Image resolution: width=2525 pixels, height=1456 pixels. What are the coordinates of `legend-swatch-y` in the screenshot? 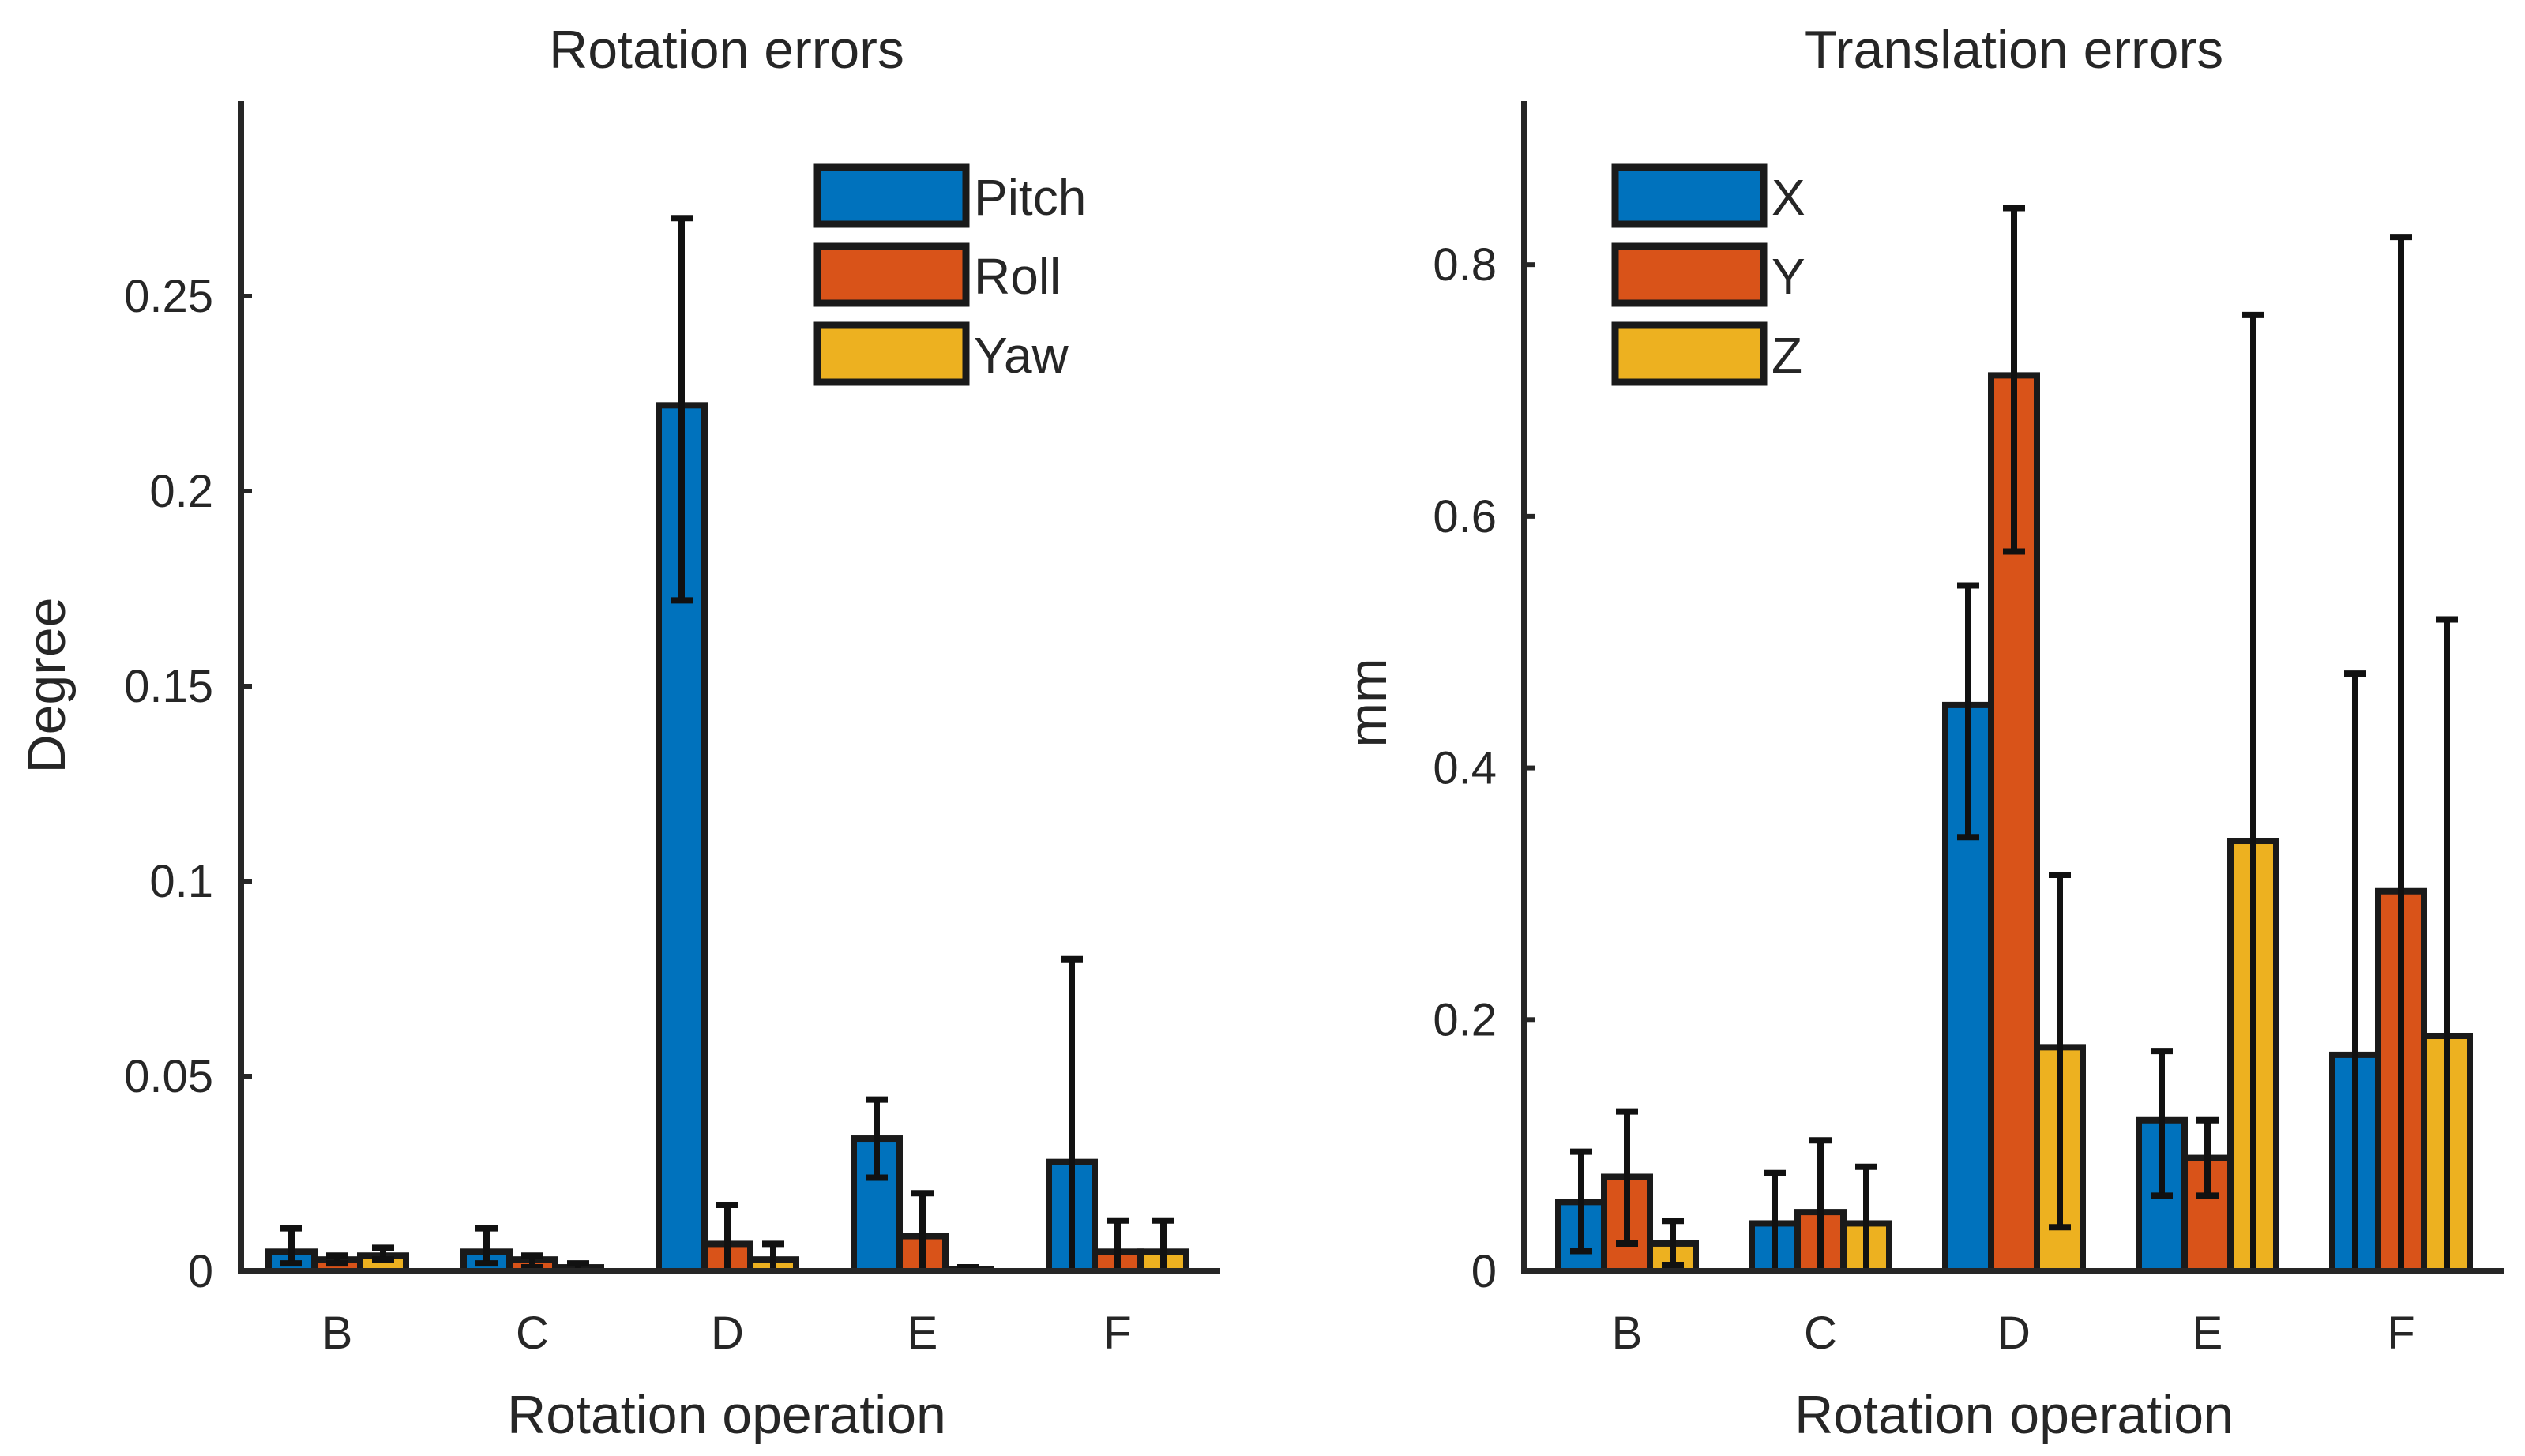 It's located at (1689, 274).